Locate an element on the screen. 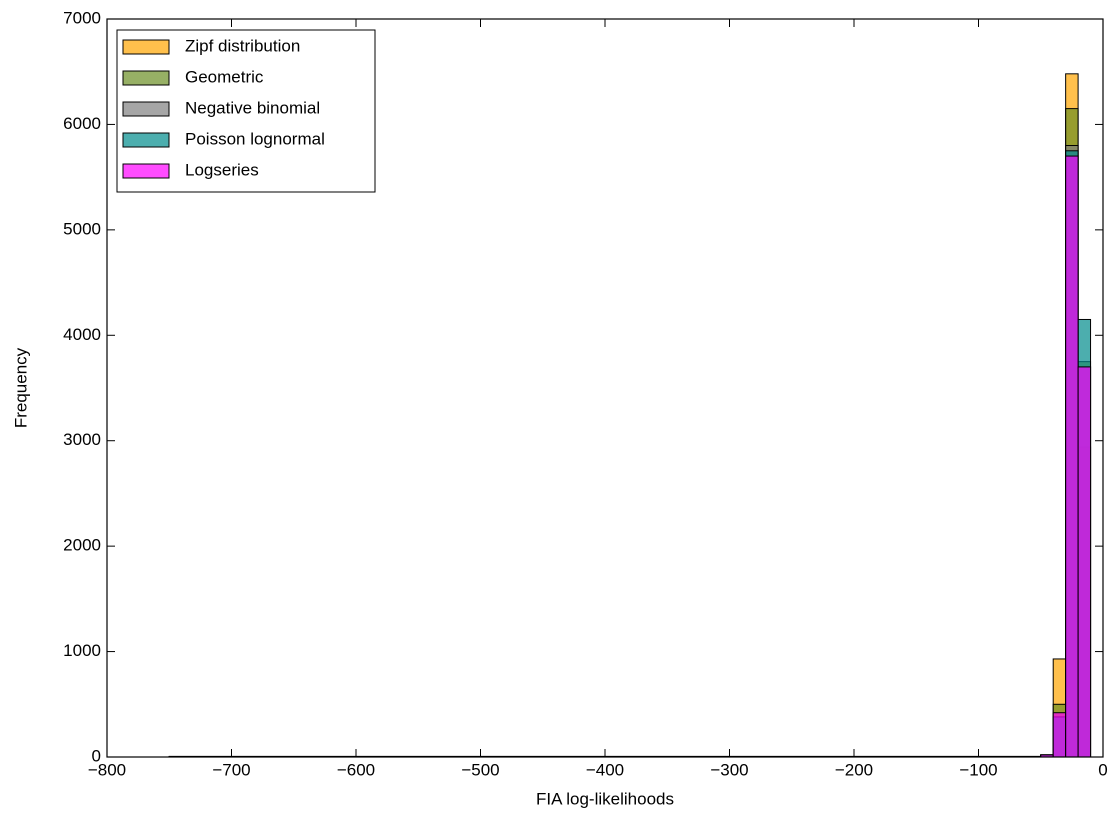 The height and width of the screenshot is (830, 1115). y-tick-label: 5000 is located at coordinates (82, 228).